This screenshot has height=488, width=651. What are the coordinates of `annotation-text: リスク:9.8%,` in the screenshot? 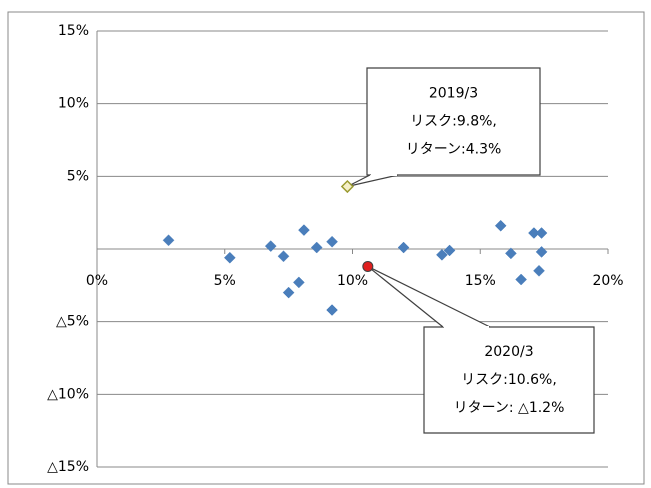 It's located at (453, 122).